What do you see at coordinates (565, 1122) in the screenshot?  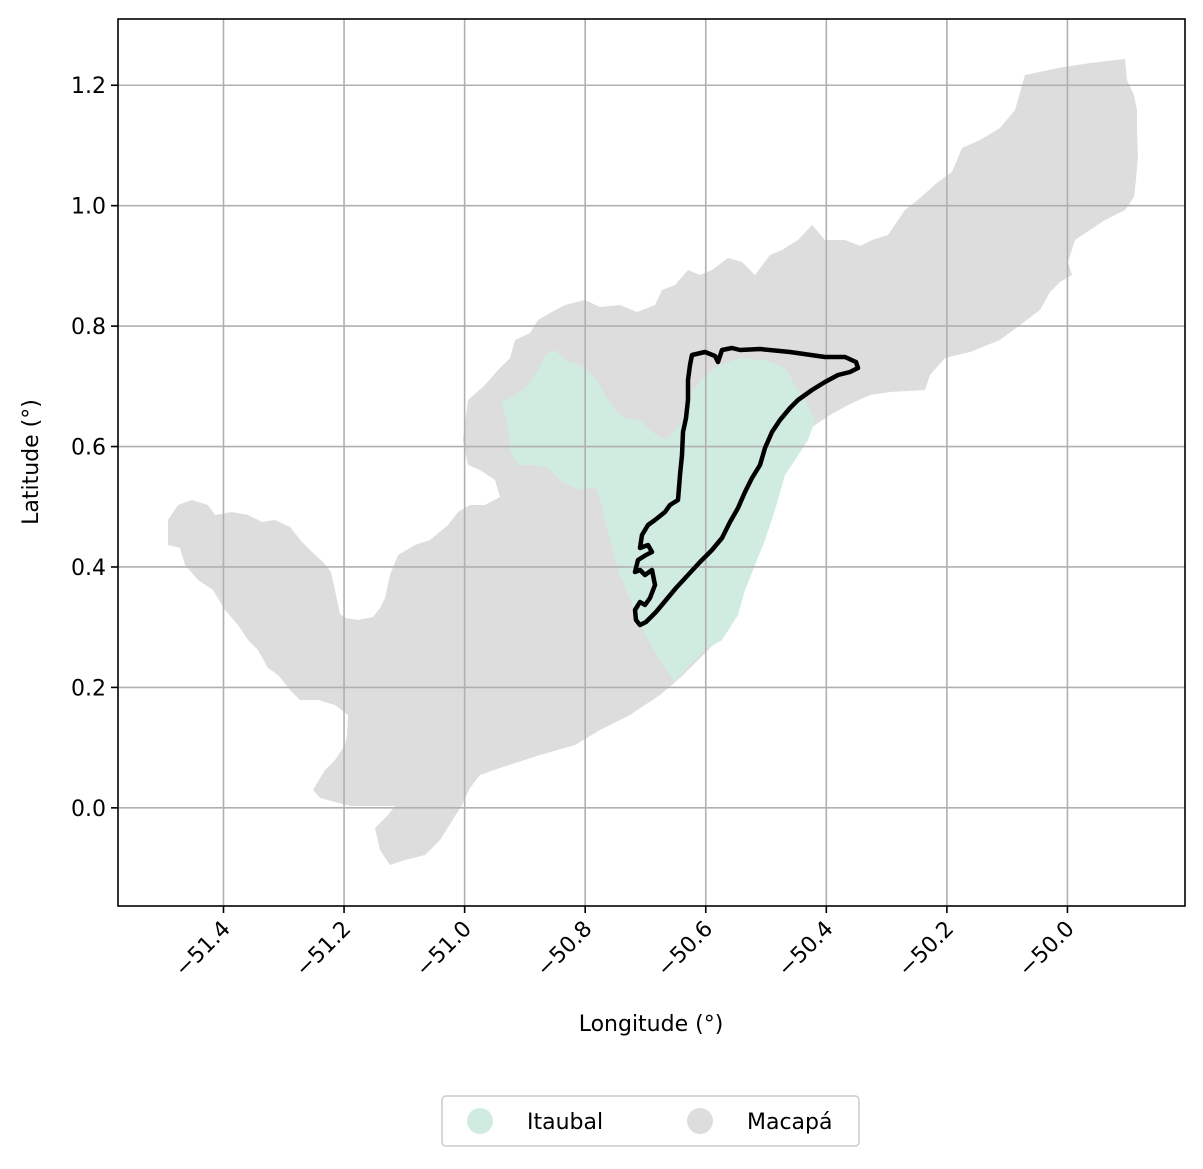 I see `legend-label-itaubal: Itaubal` at bounding box center [565, 1122].